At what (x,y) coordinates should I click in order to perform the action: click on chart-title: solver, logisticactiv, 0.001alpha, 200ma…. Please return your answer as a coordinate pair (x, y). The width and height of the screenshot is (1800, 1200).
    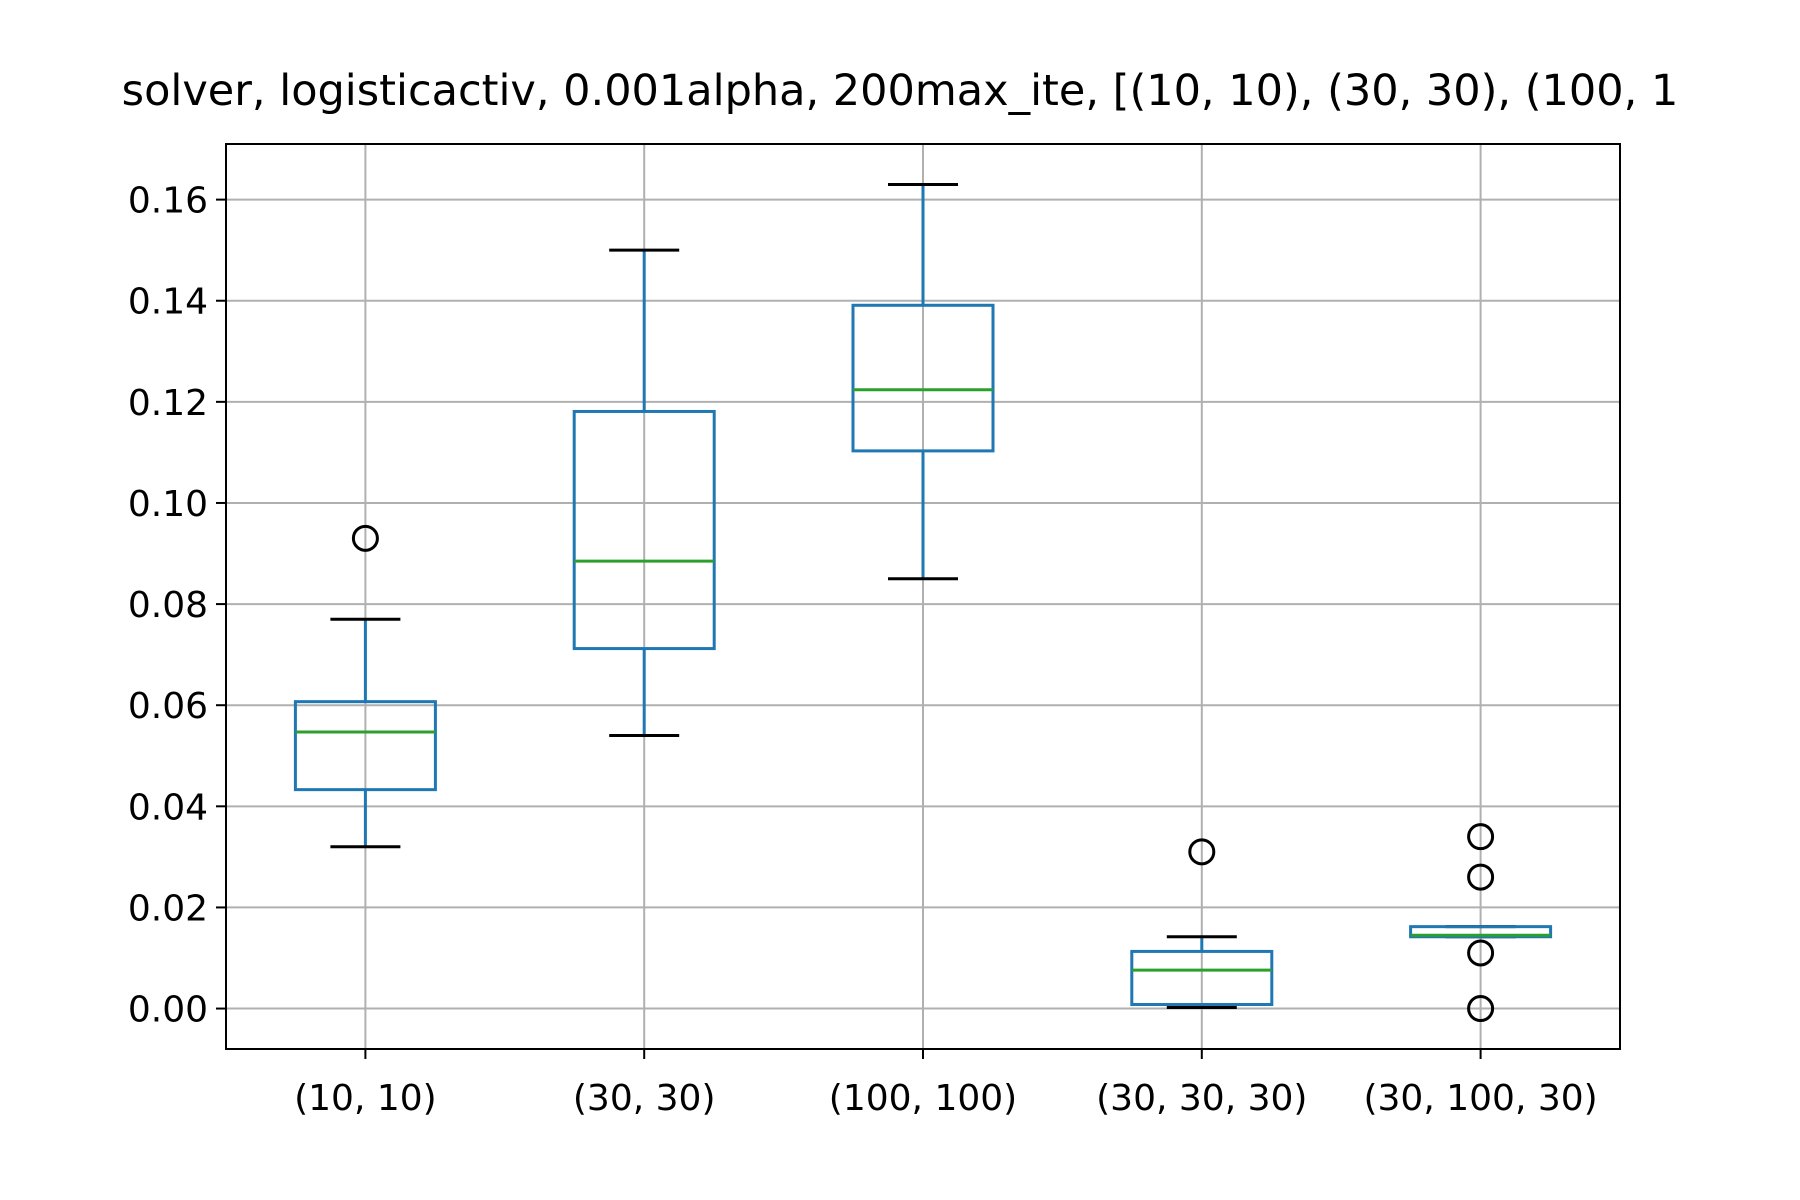
    Looking at the image, I should click on (900, 91).